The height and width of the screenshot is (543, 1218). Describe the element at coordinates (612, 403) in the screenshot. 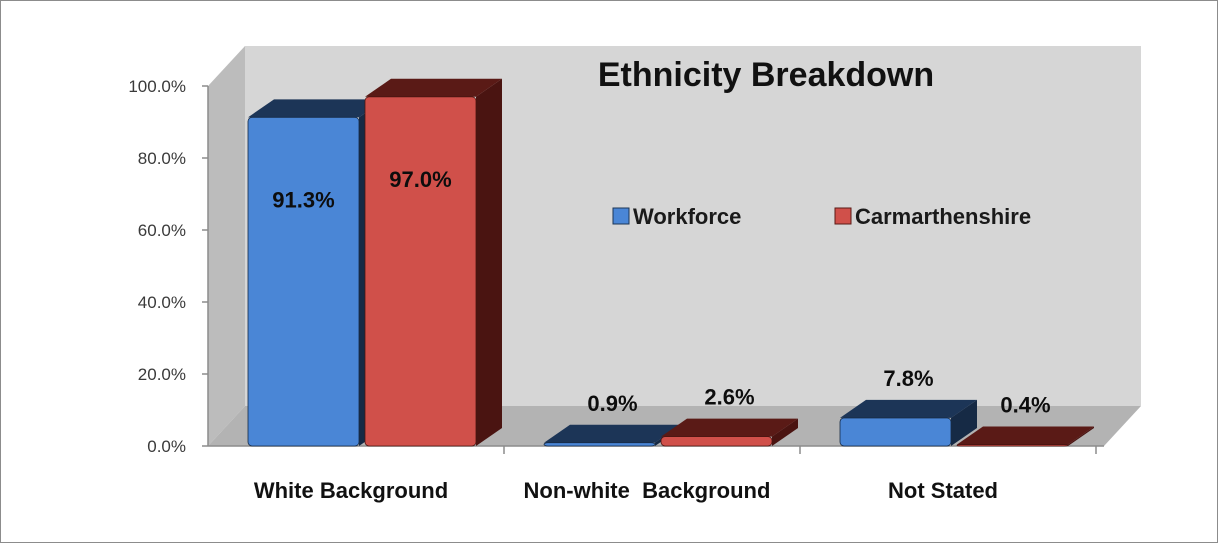

I see `data-label: 0.9%` at that location.